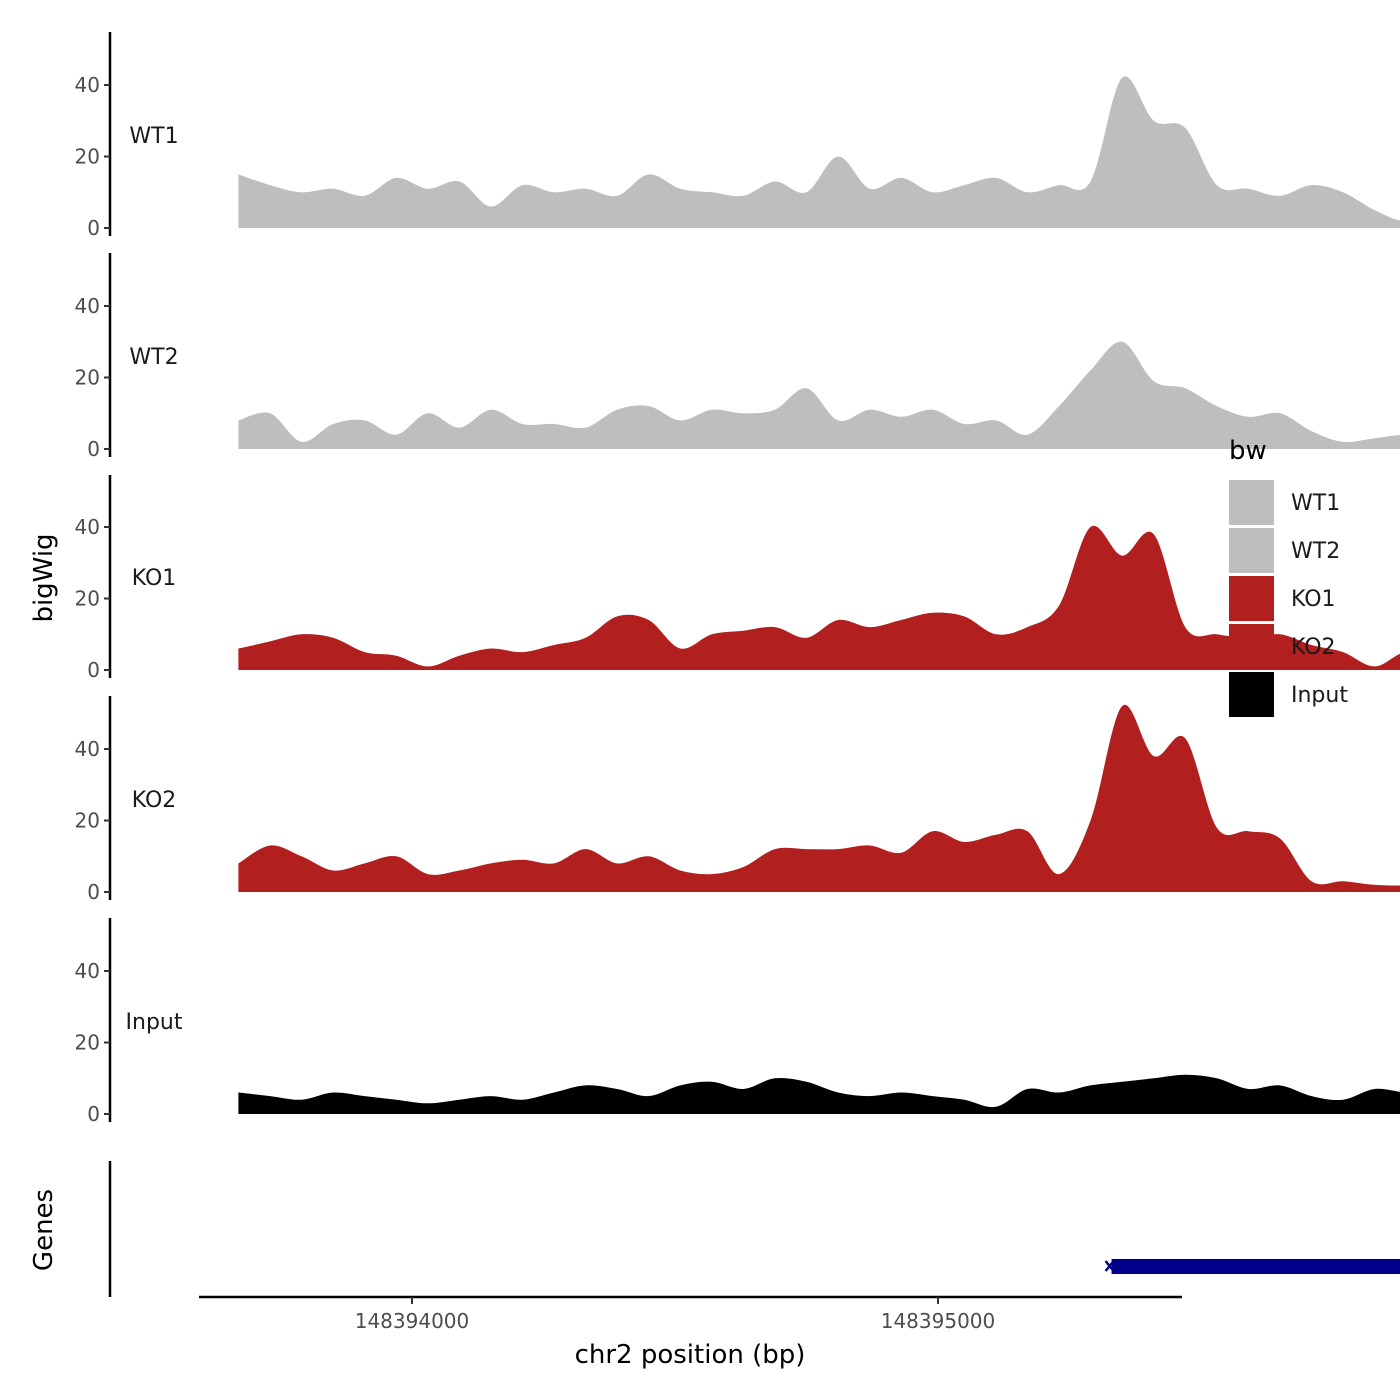 The image size is (1400, 1400). Describe the element at coordinates (1288, 694) in the screenshot. I see `legend-item-input: Input` at that location.